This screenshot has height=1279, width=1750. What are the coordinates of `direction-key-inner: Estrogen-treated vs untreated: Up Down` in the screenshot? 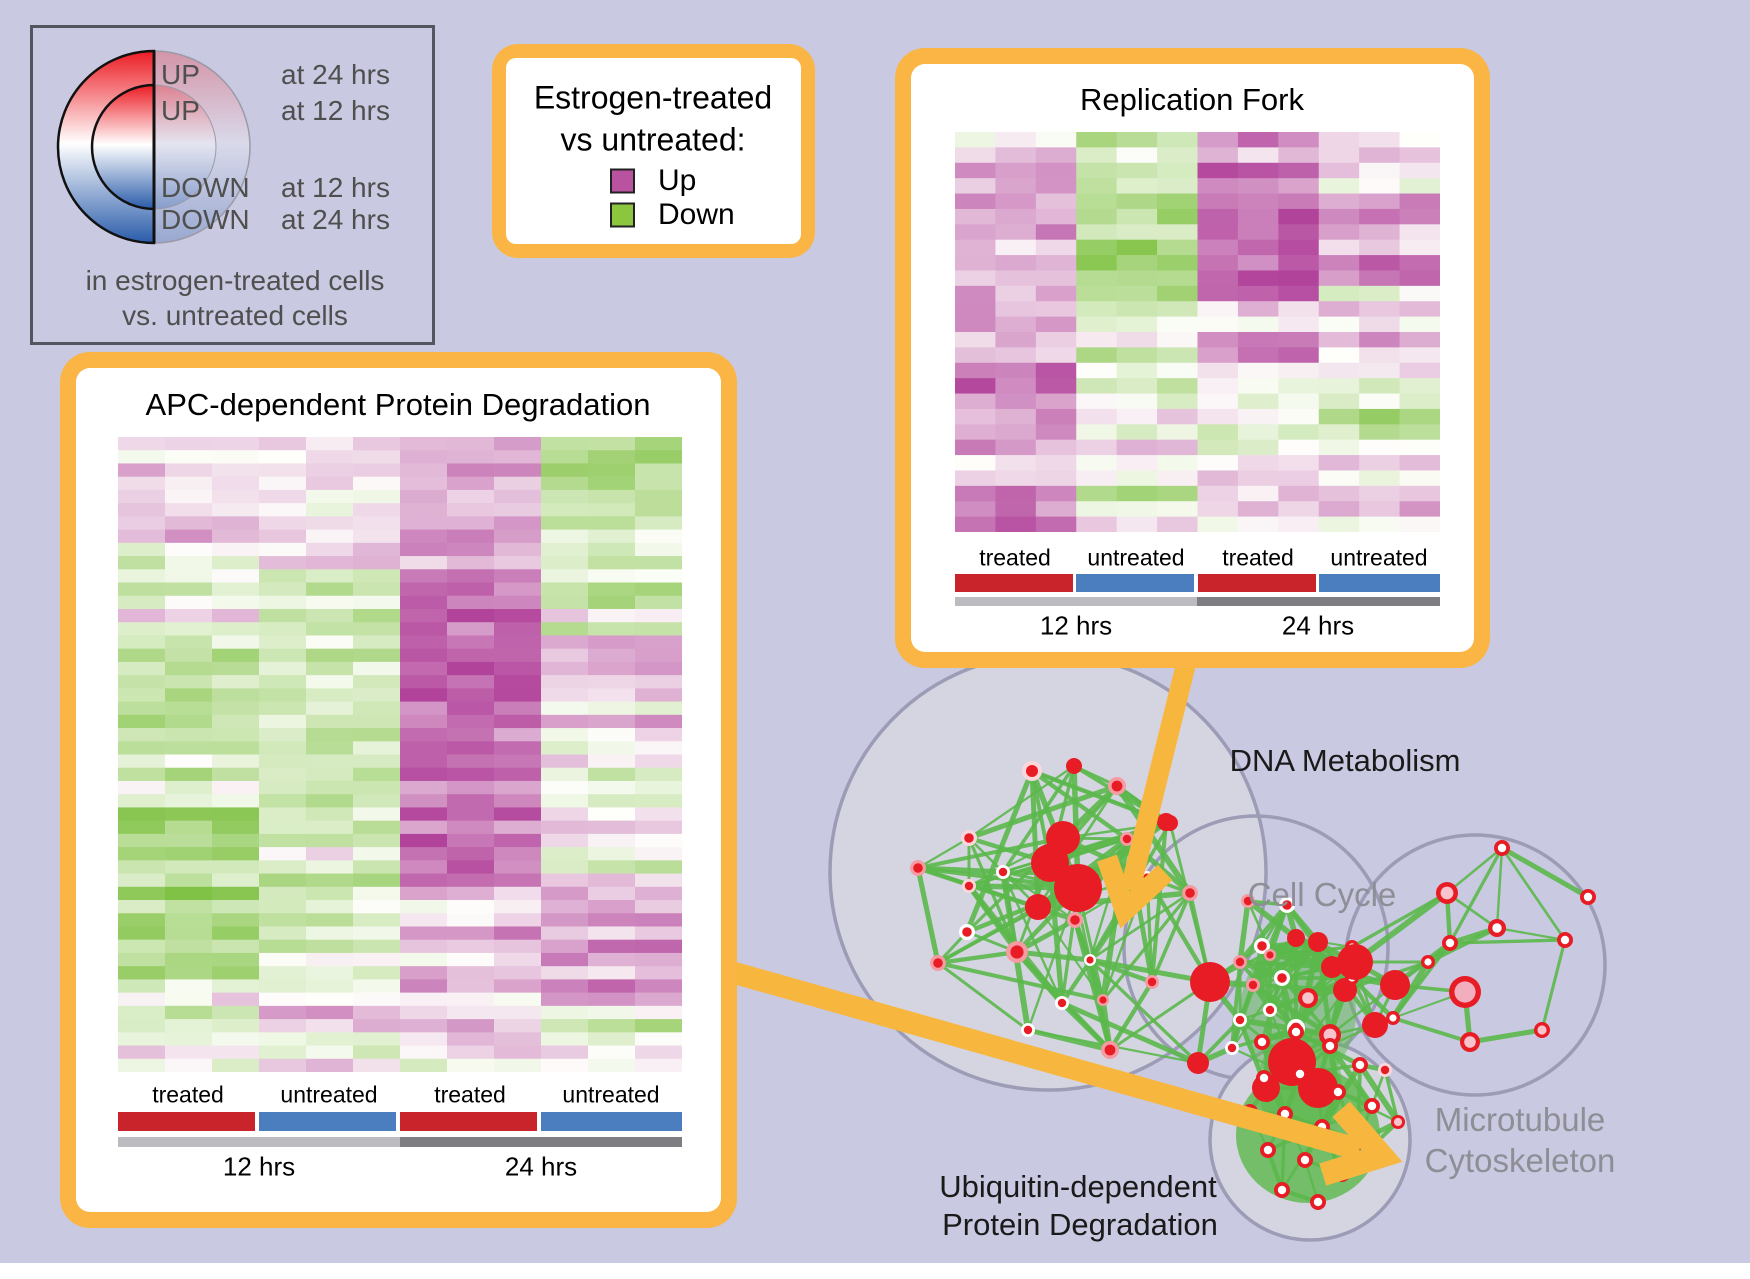 It's located at (653, 151).